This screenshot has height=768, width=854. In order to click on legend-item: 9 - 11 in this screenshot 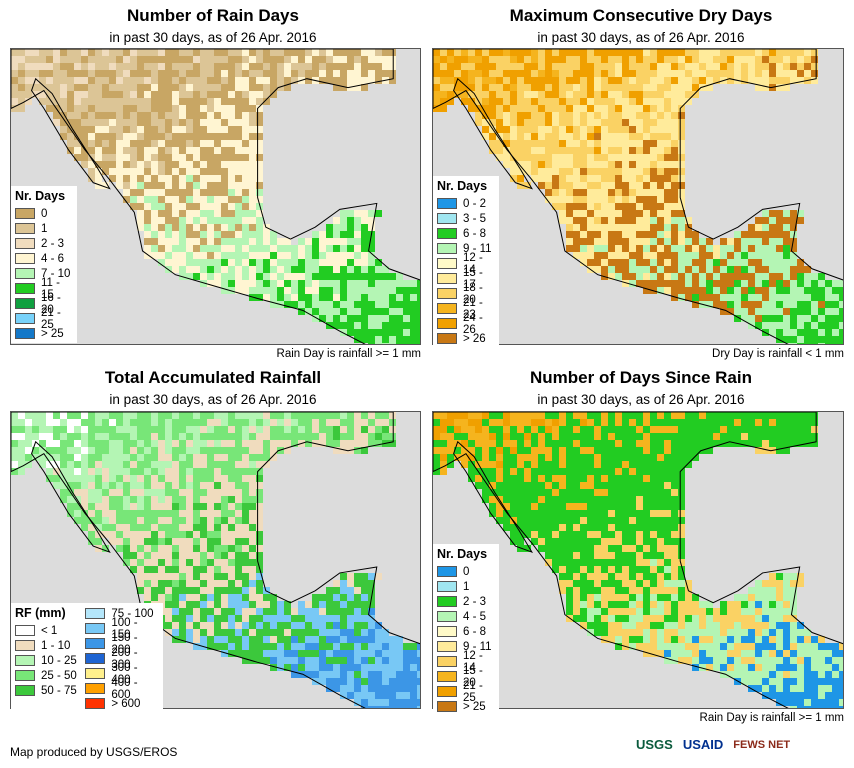, I will do `click(466, 646)`.